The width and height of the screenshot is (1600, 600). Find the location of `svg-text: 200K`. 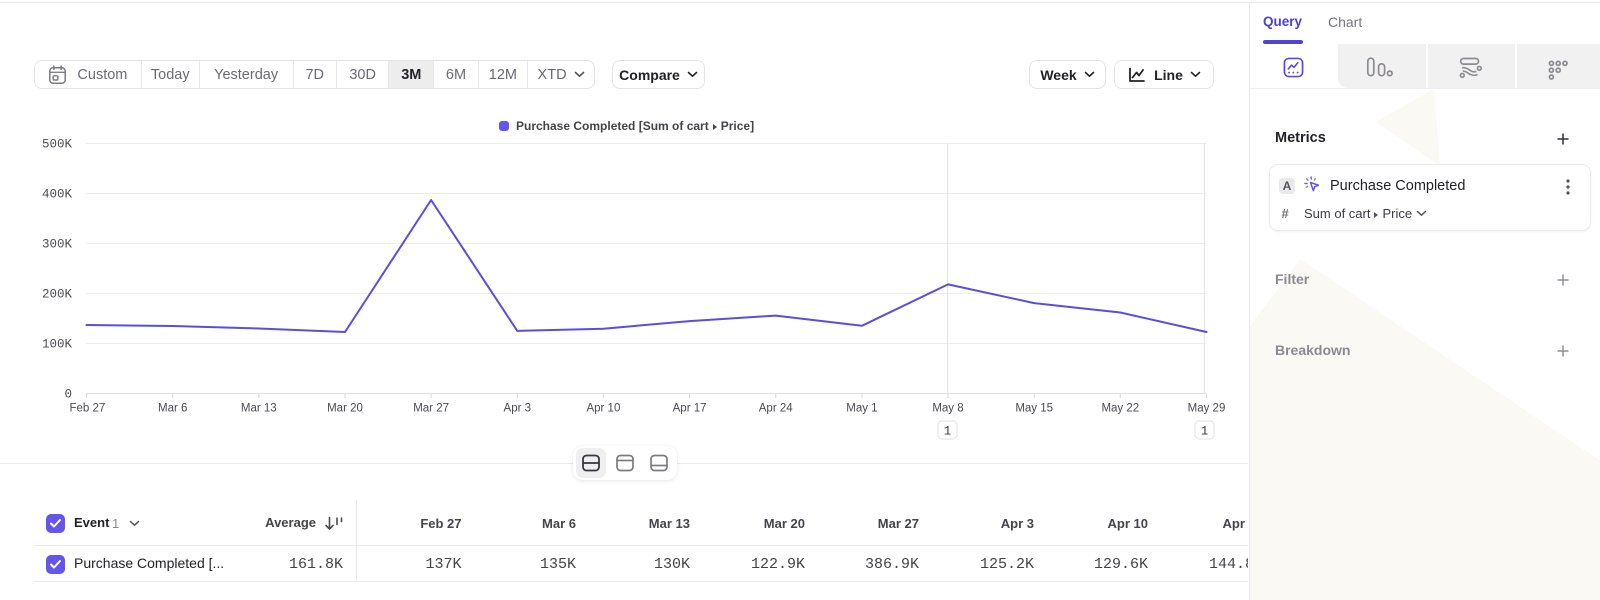

svg-text: 200K is located at coordinates (57, 295).